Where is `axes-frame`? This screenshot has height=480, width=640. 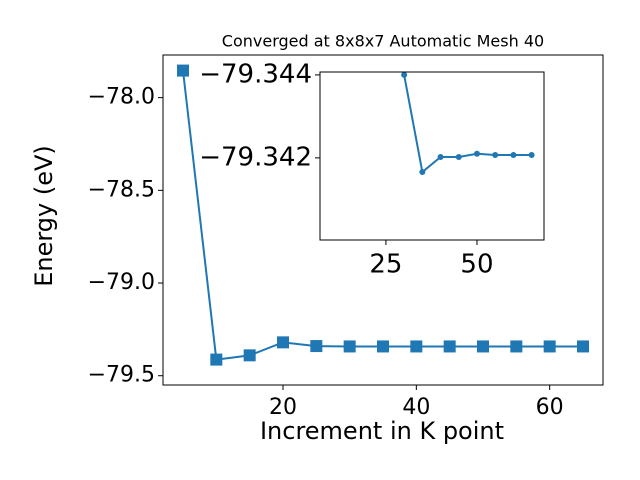 axes-frame is located at coordinates (432, 156).